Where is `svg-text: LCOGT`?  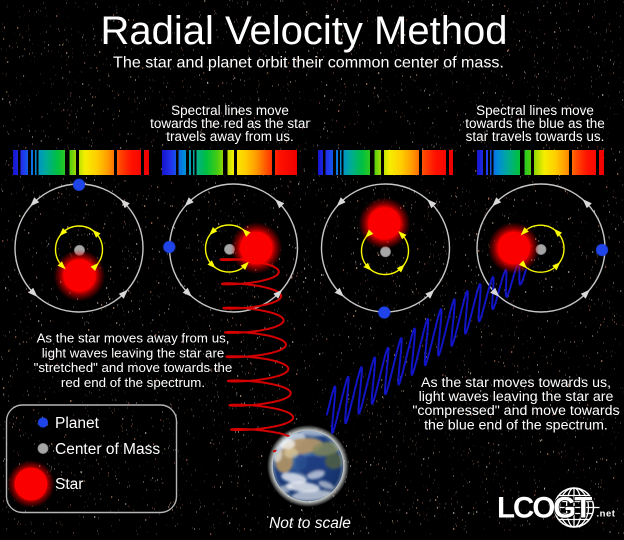
svg-text: LCOGT is located at coordinates (544, 508).